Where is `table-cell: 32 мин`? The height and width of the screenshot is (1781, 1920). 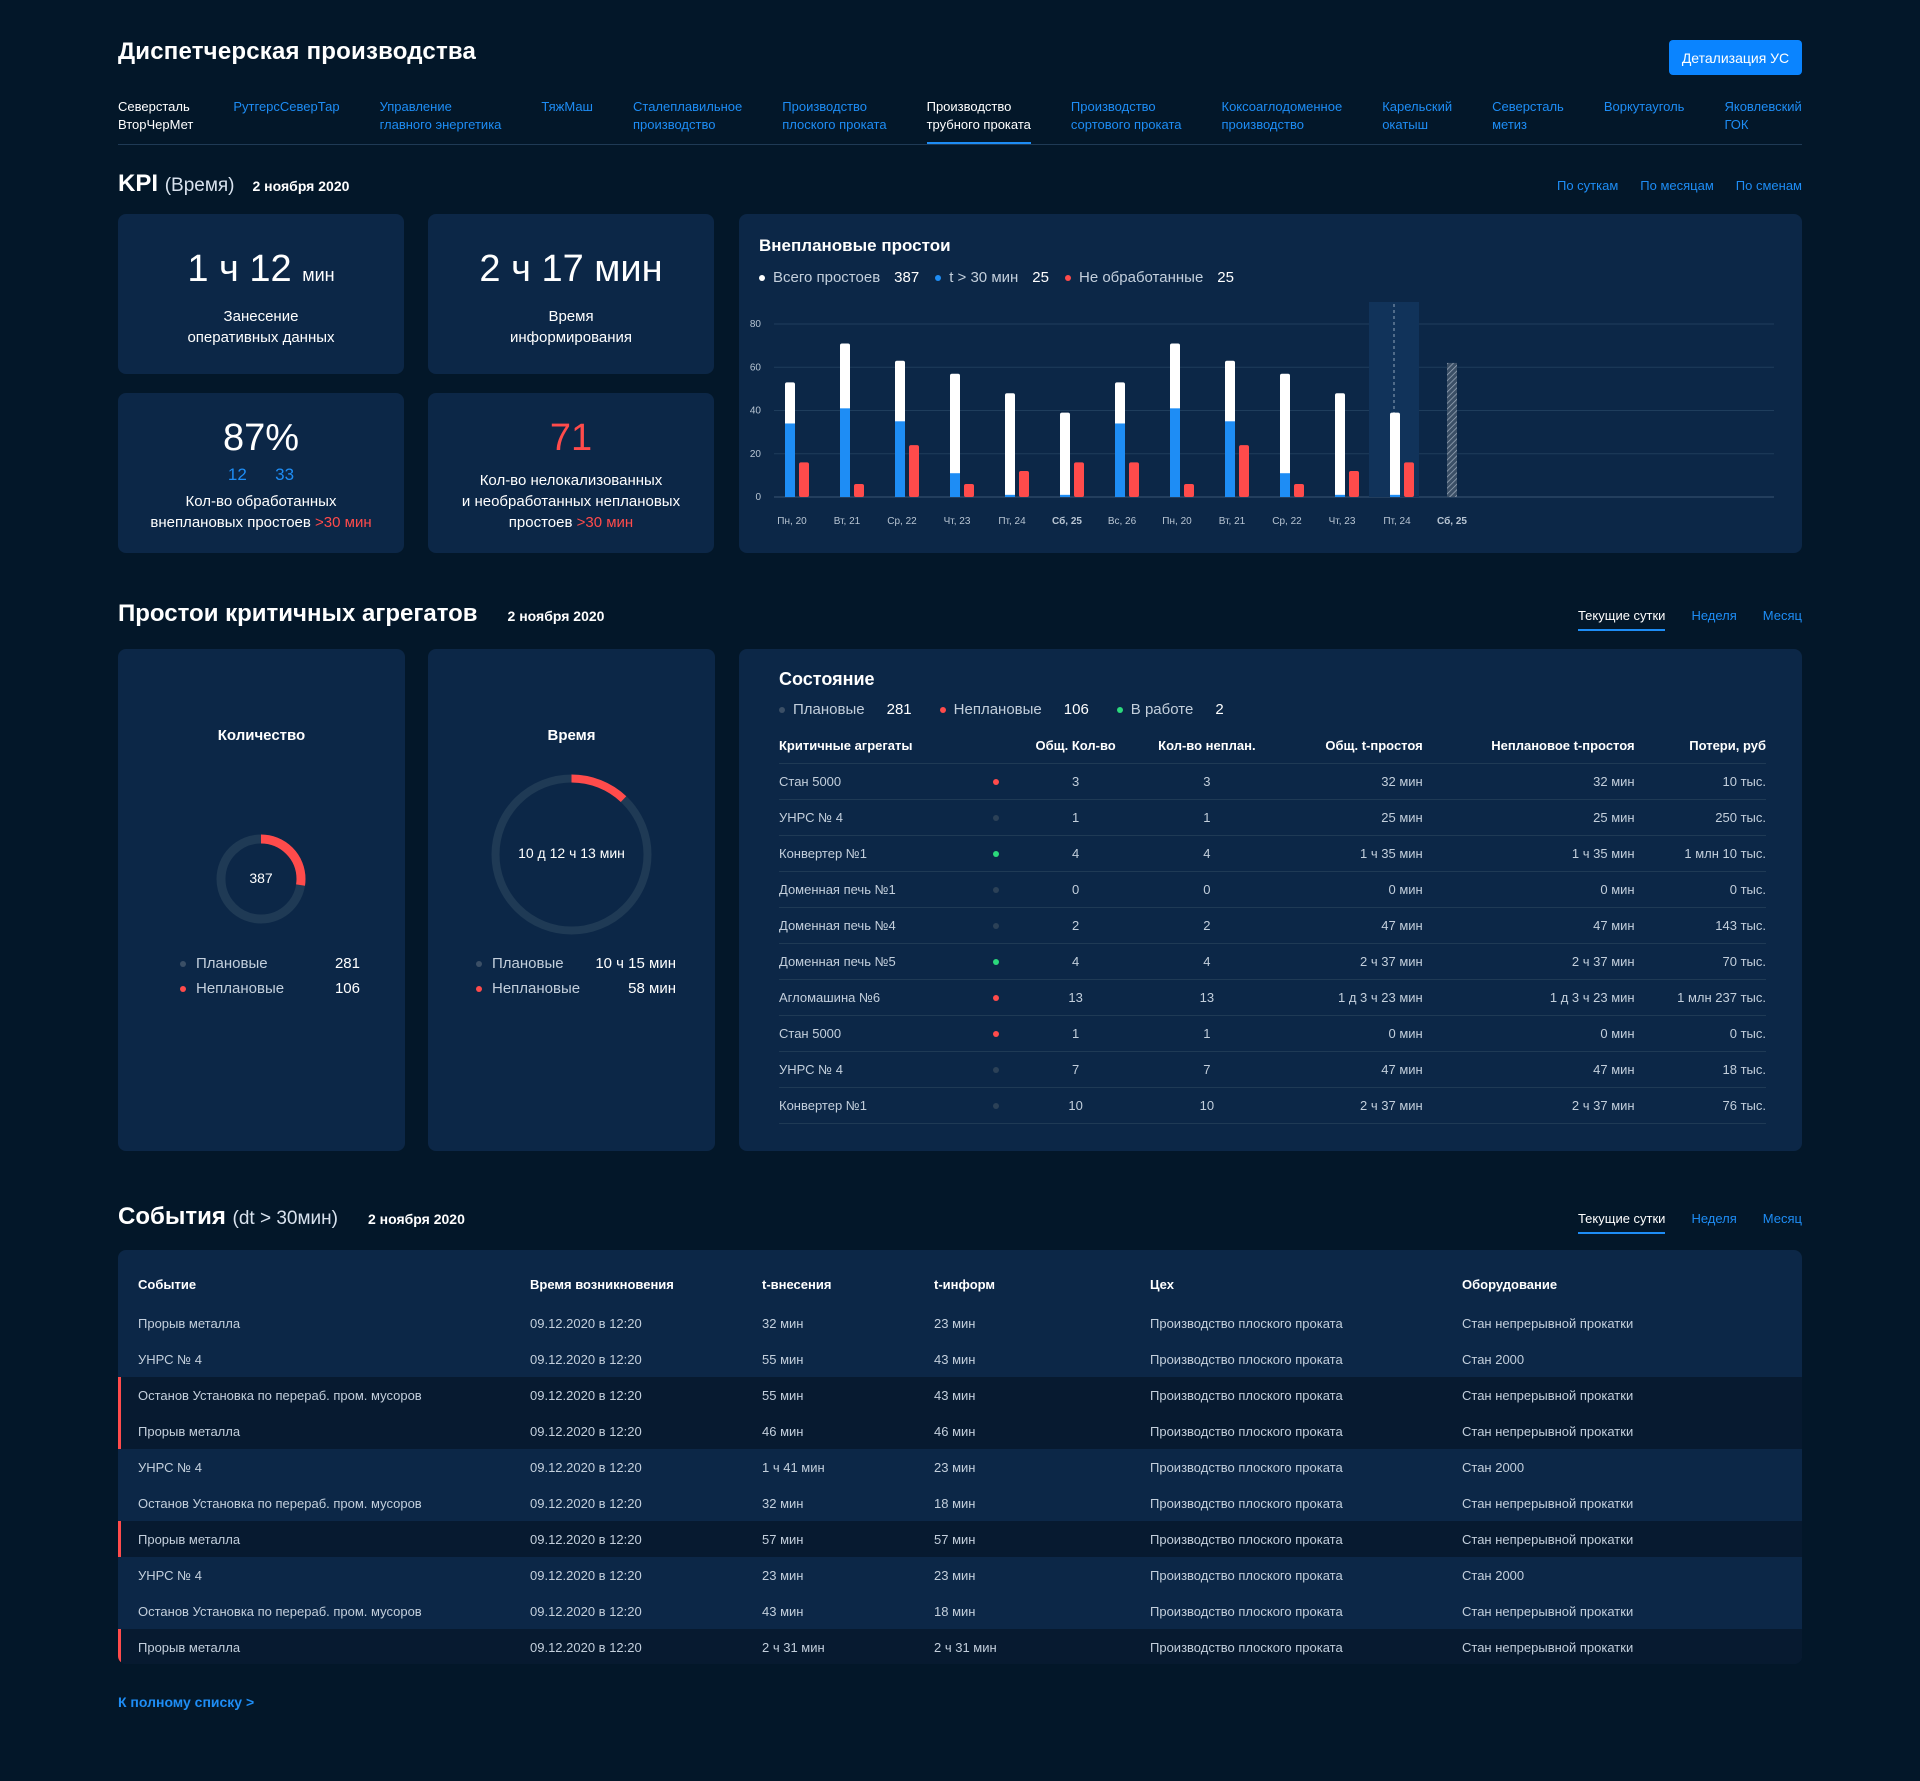
table-cell: 32 мин is located at coordinates (783, 1323).